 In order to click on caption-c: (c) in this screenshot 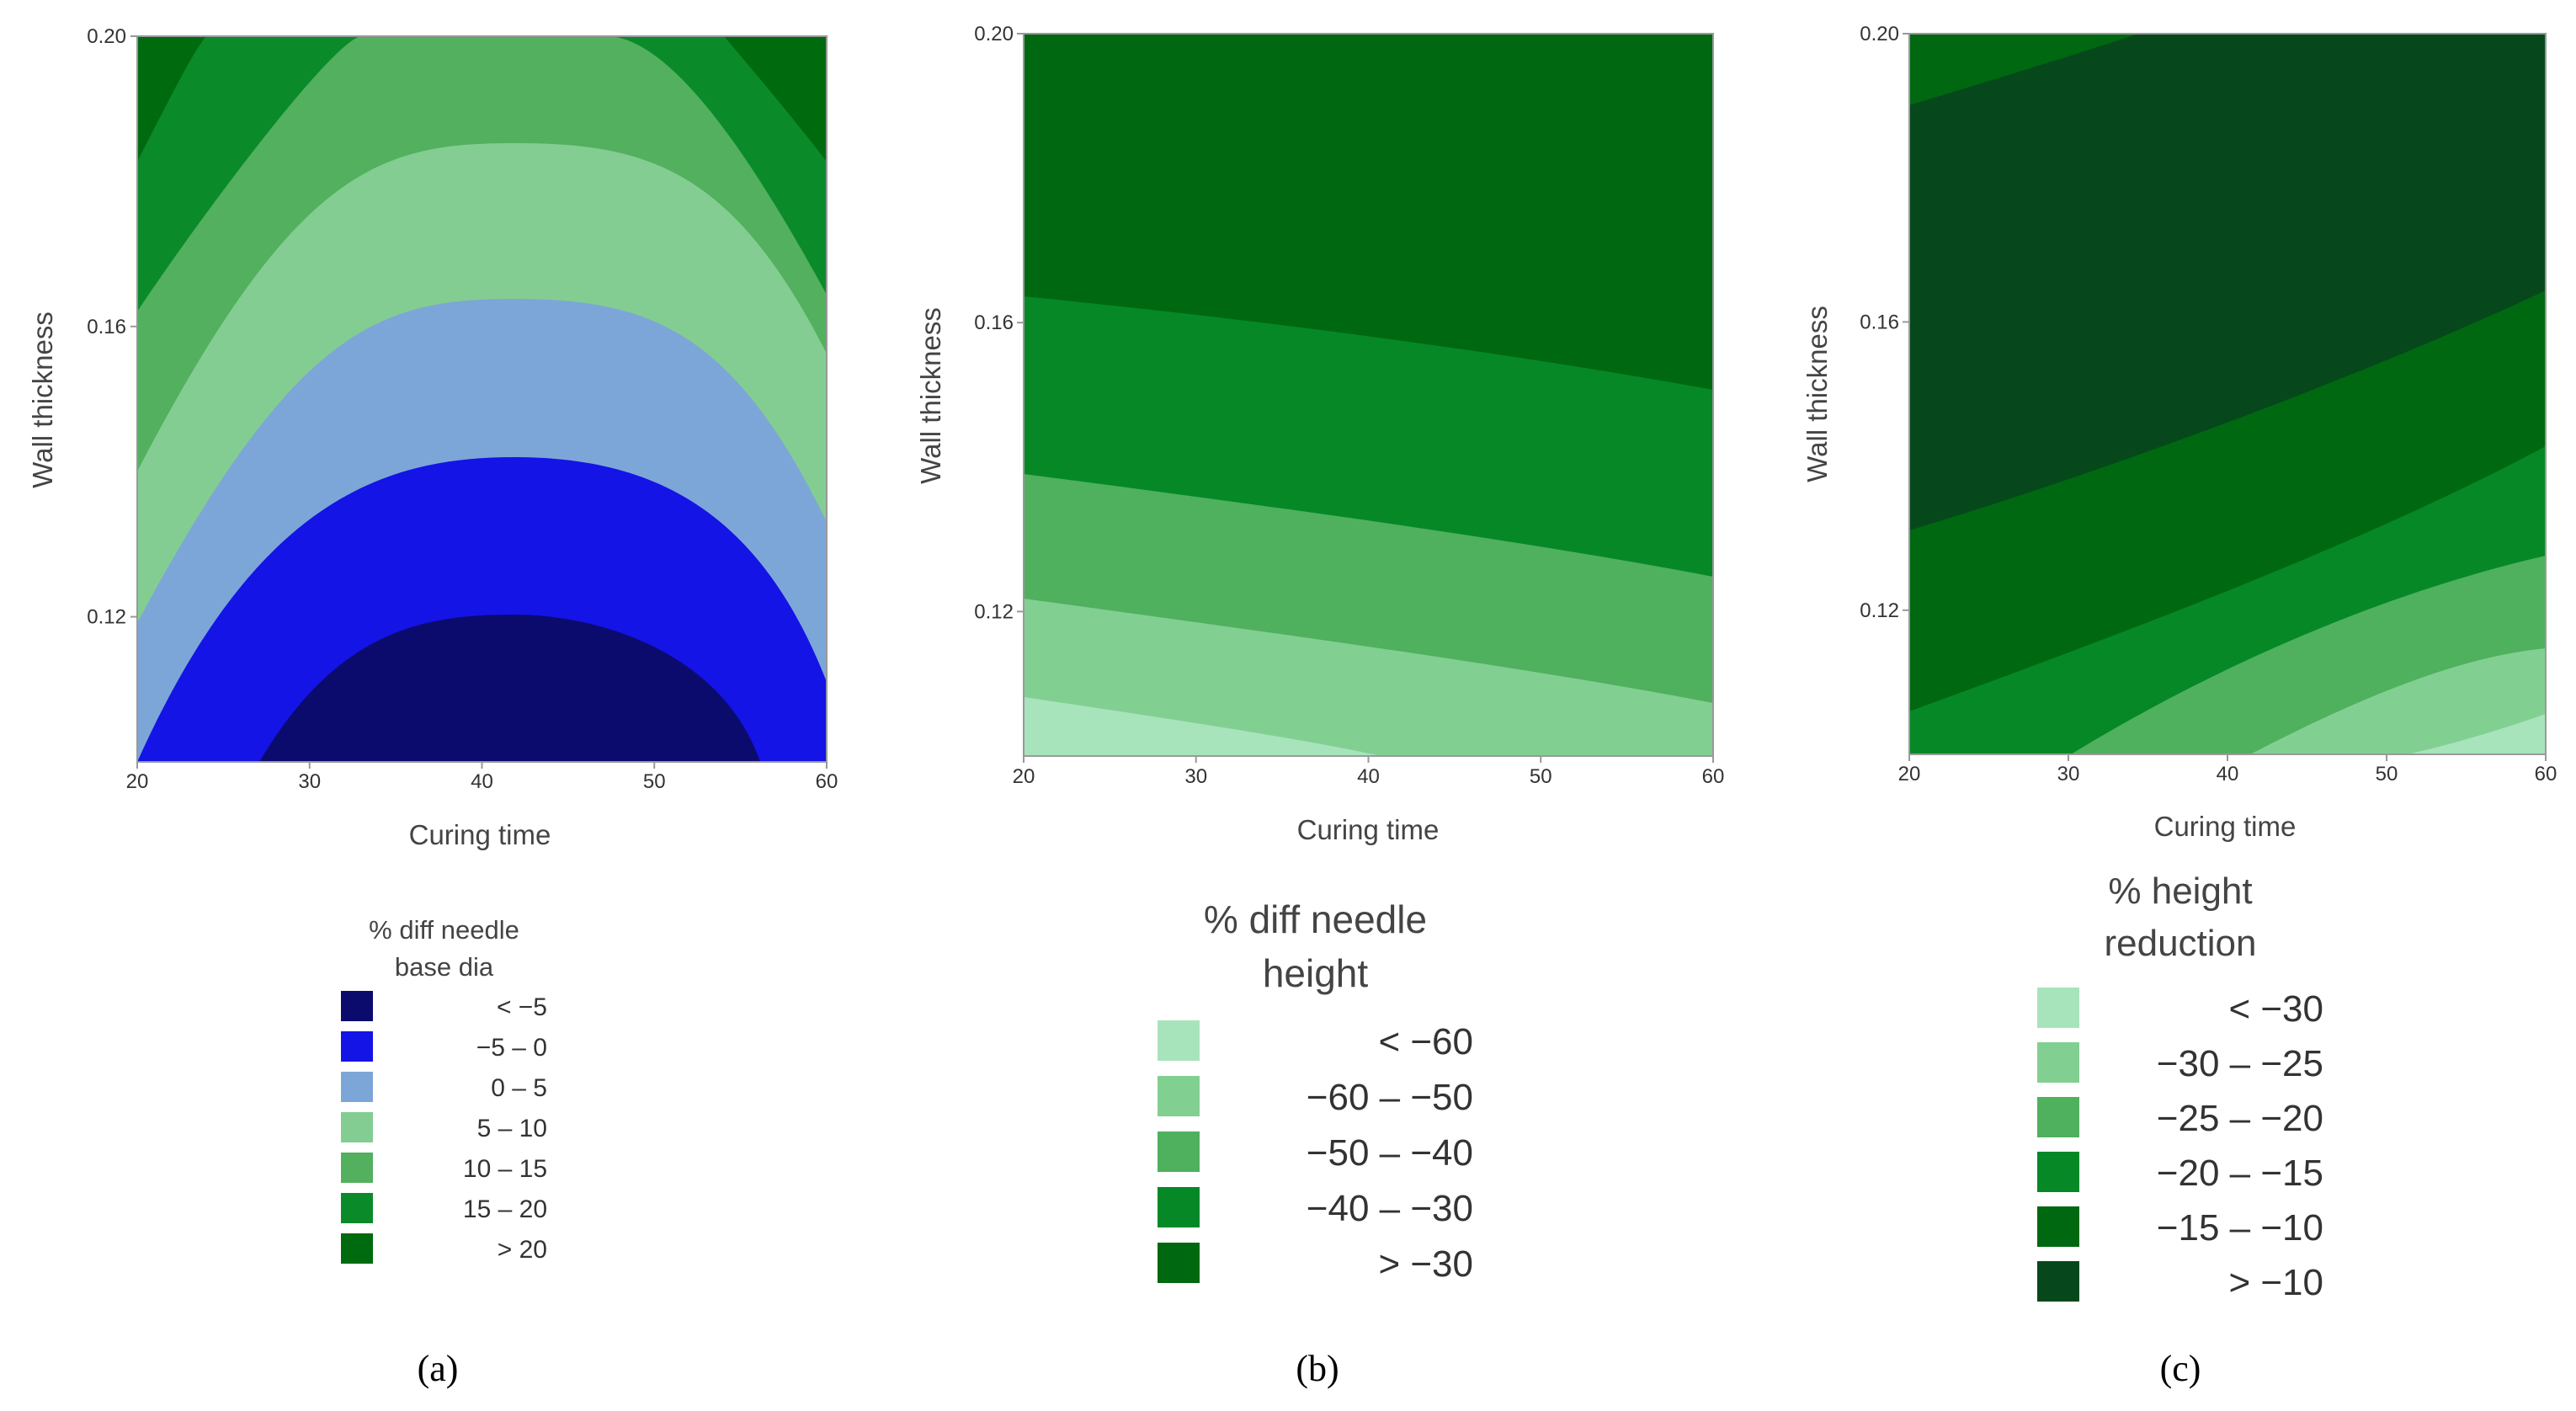, I will do `click(2180, 1368)`.